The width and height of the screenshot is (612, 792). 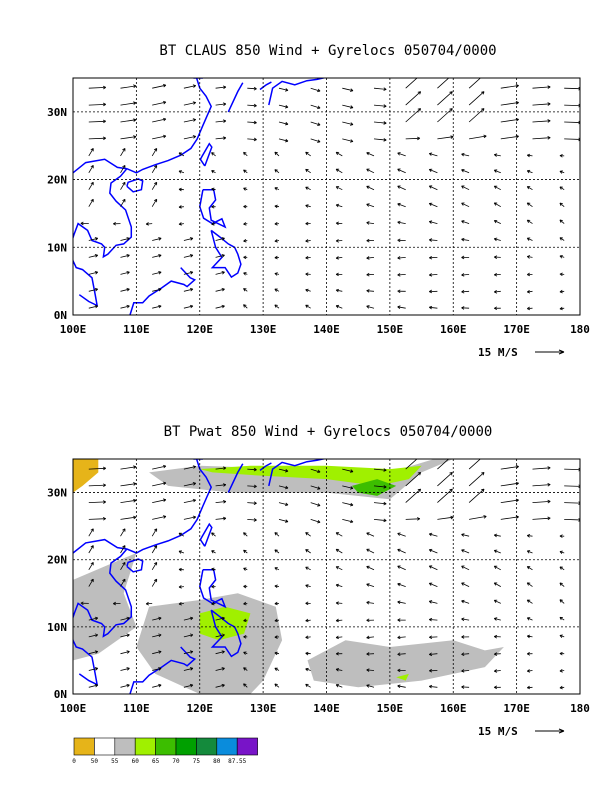 What do you see at coordinates (263, 329) in the screenshot?
I see `x-tick-label: 130E` at bounding box center [263, 329].